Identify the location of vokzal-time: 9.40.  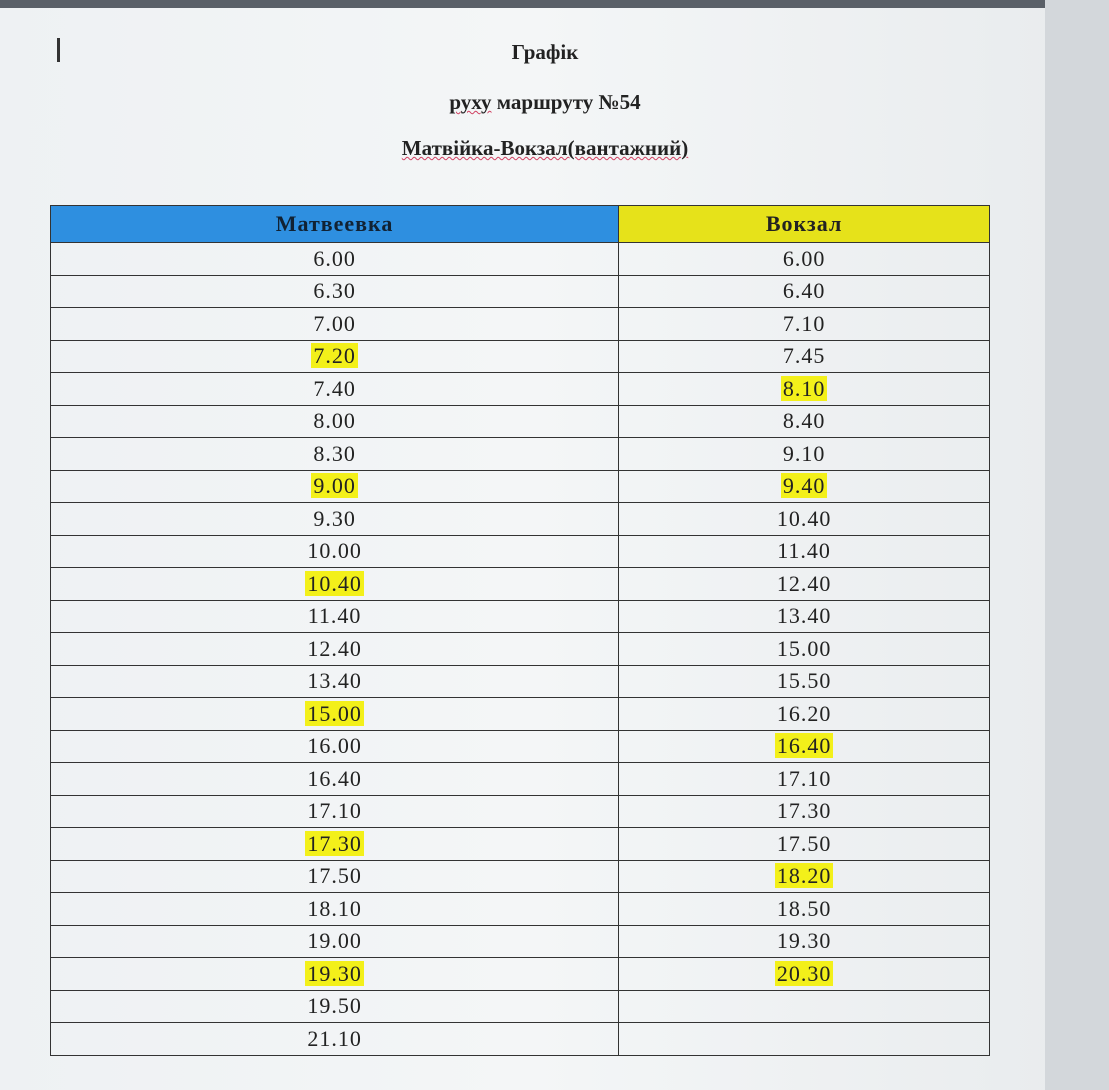
(804, 486).